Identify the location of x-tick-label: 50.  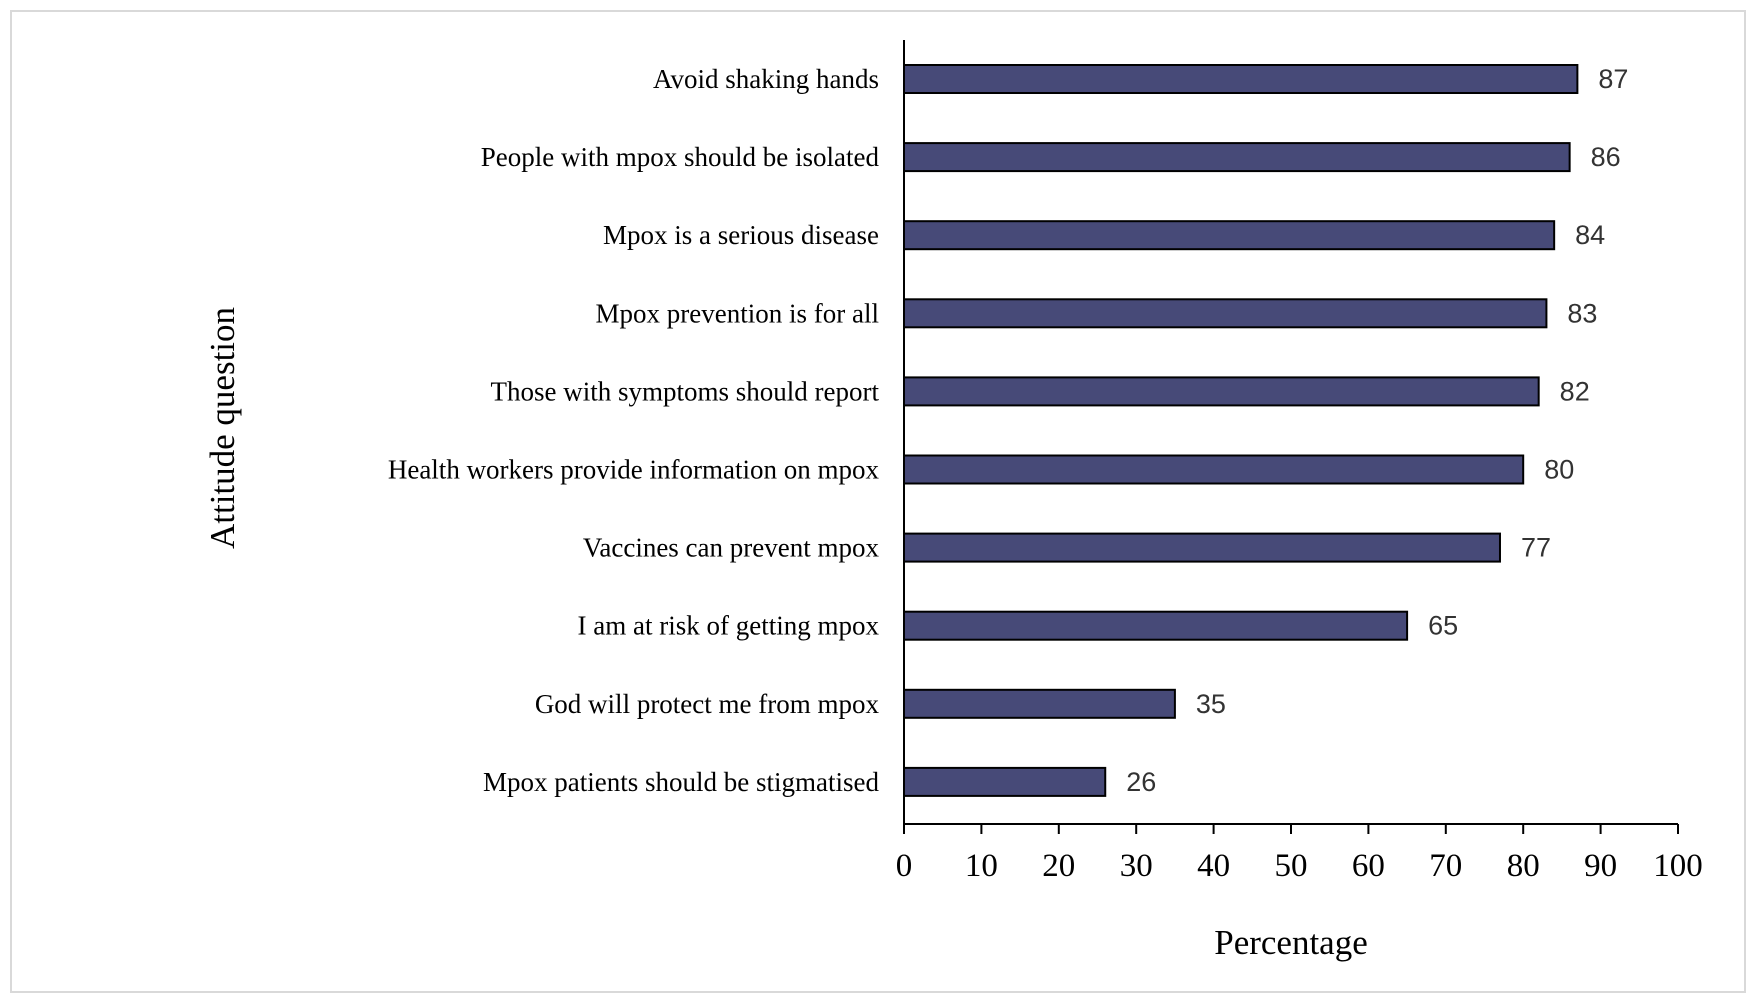
(1291, 866).